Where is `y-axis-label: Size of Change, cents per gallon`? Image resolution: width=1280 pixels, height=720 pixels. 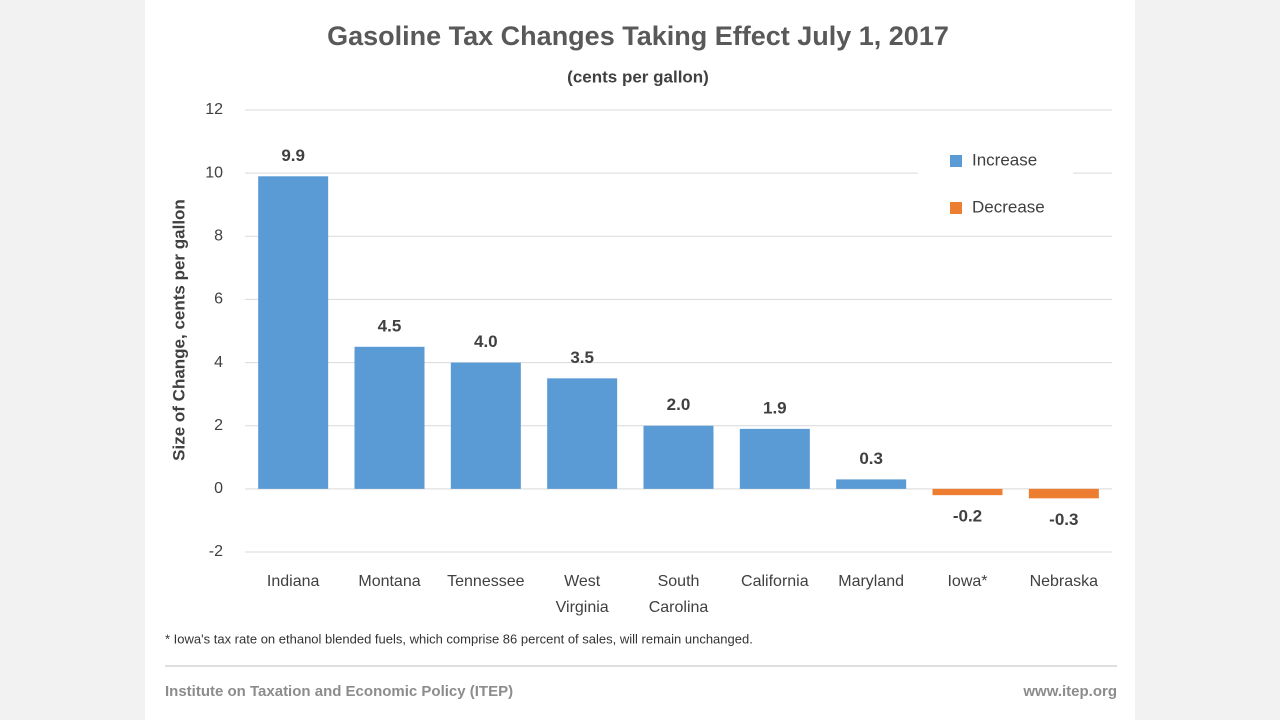 y-axis-label: Size of Change, cents per gallon is located at coordinates (178, 330).